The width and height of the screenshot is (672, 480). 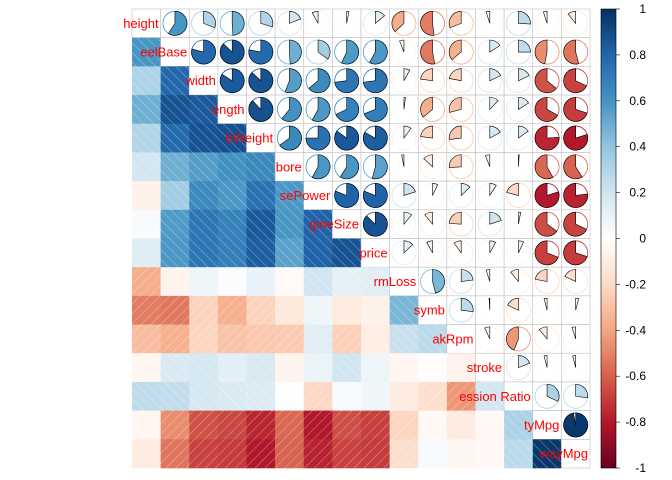 What do you see at coordinates (163, 52) in the screenshot?
I see `label-wheelBase: eelBase` at bounding box center [163, 52].